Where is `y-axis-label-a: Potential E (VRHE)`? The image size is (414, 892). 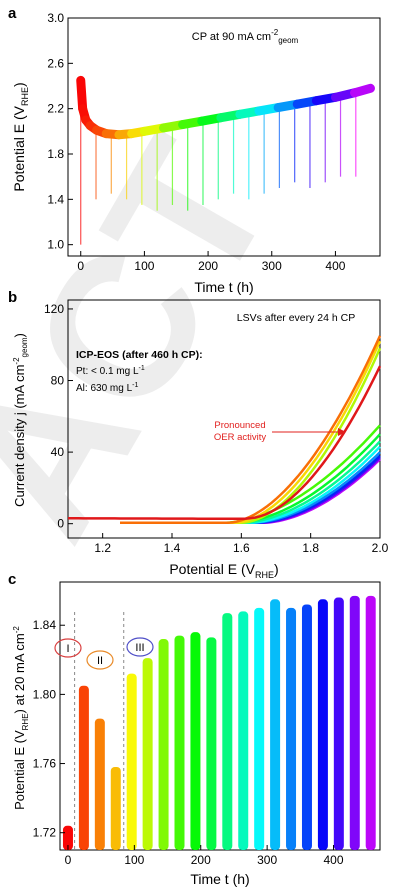
y-axis-label-a: Potential E (VRHE) is located at coordinates (20, 136).